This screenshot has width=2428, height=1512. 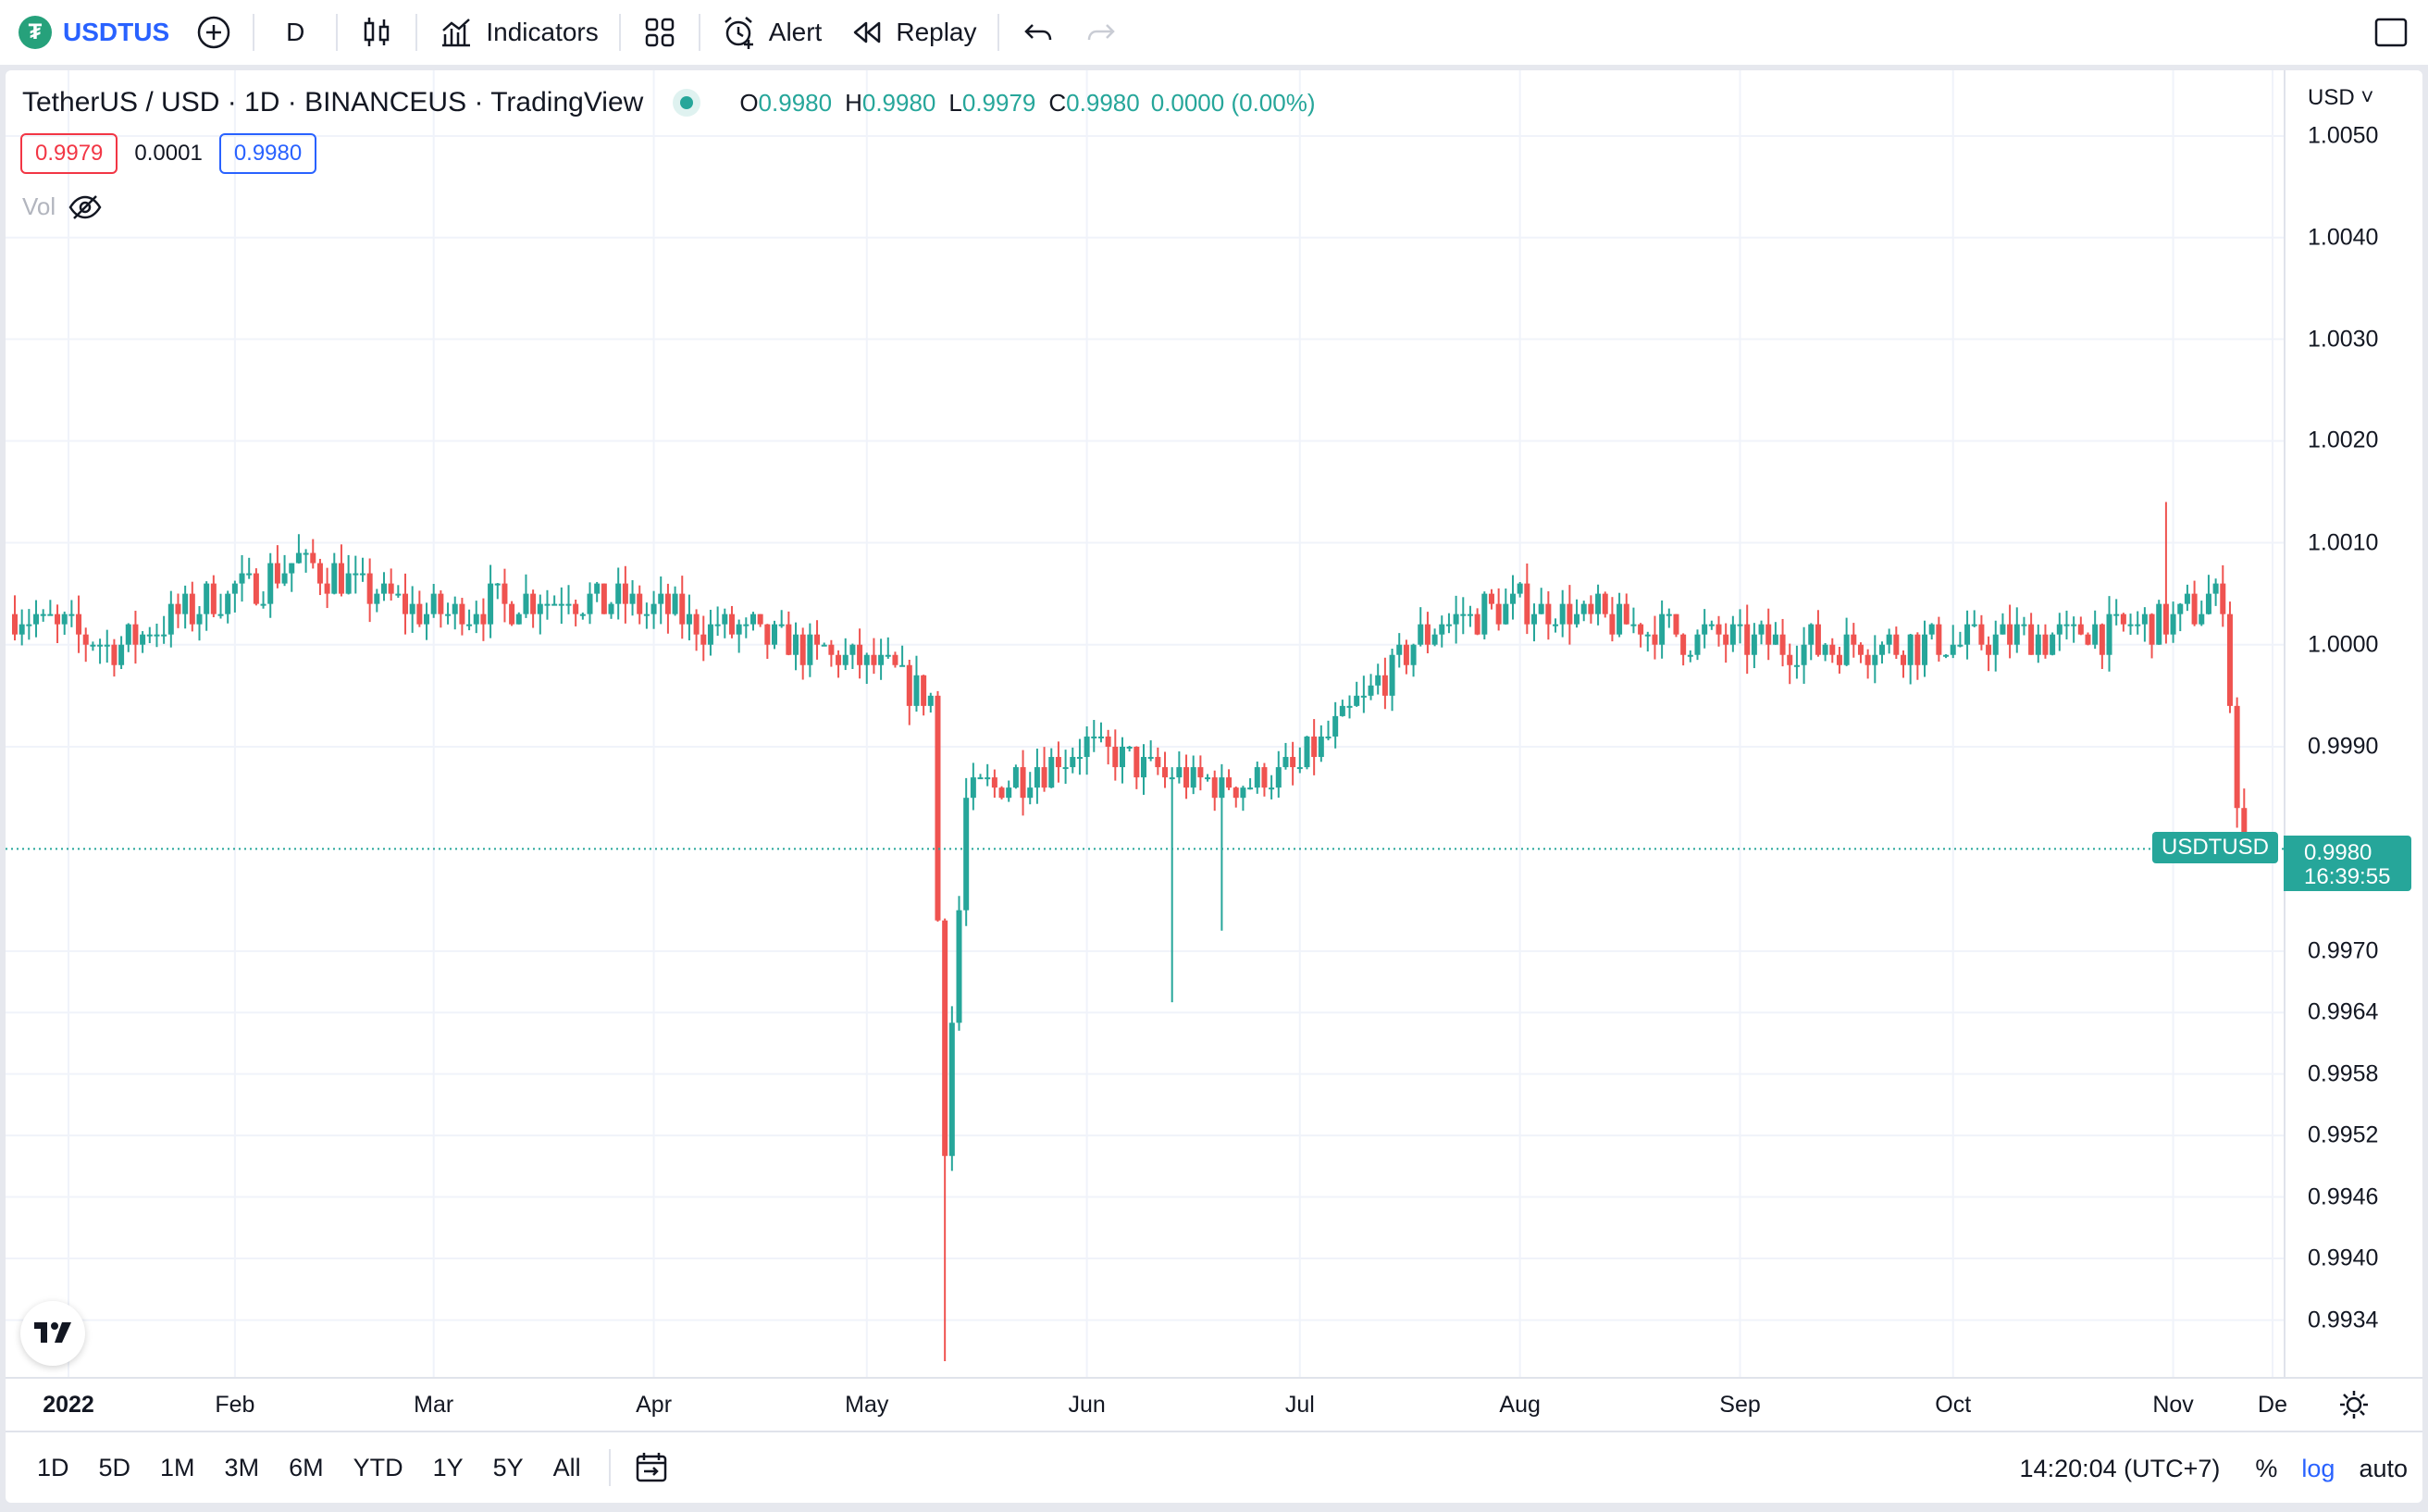 I want to click on range-button-all: All, so click(x=566, y=1467).